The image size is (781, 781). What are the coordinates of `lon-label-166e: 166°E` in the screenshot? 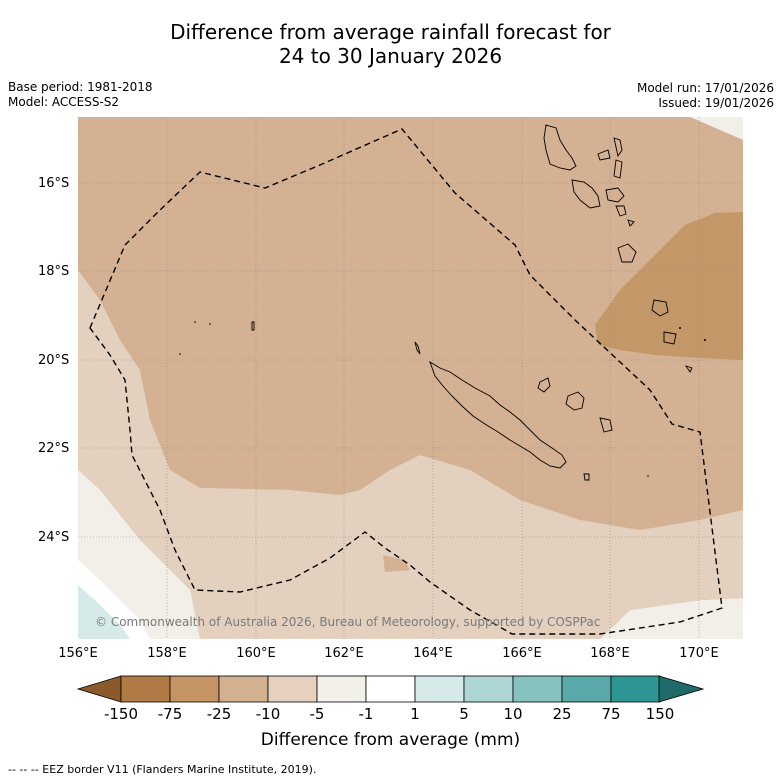 It's located at (522, 653).